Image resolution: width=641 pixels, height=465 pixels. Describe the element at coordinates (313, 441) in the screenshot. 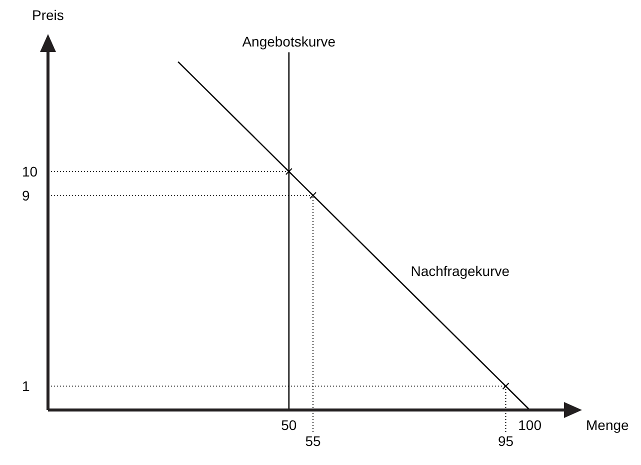

I see `ref-line-label: 55` at that location.